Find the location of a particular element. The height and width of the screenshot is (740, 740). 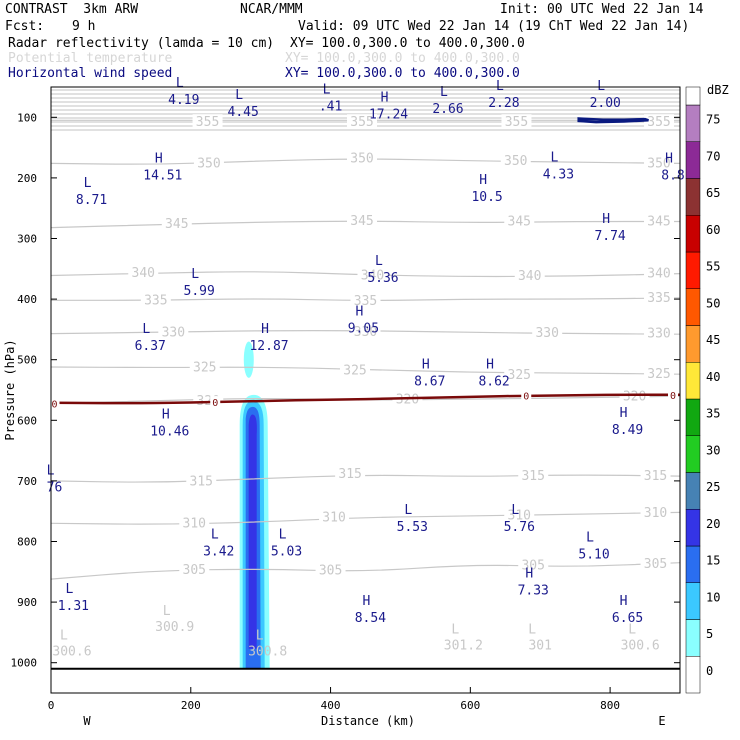

wind-speed-value: 2.28 is located at coordinates (503, 103).